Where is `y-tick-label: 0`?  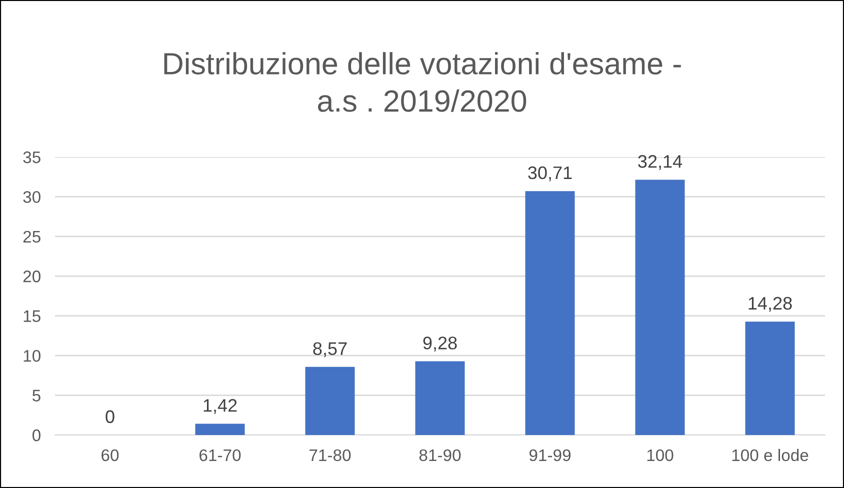 y-tick-label: 0 is located at coordinates (36, 435).